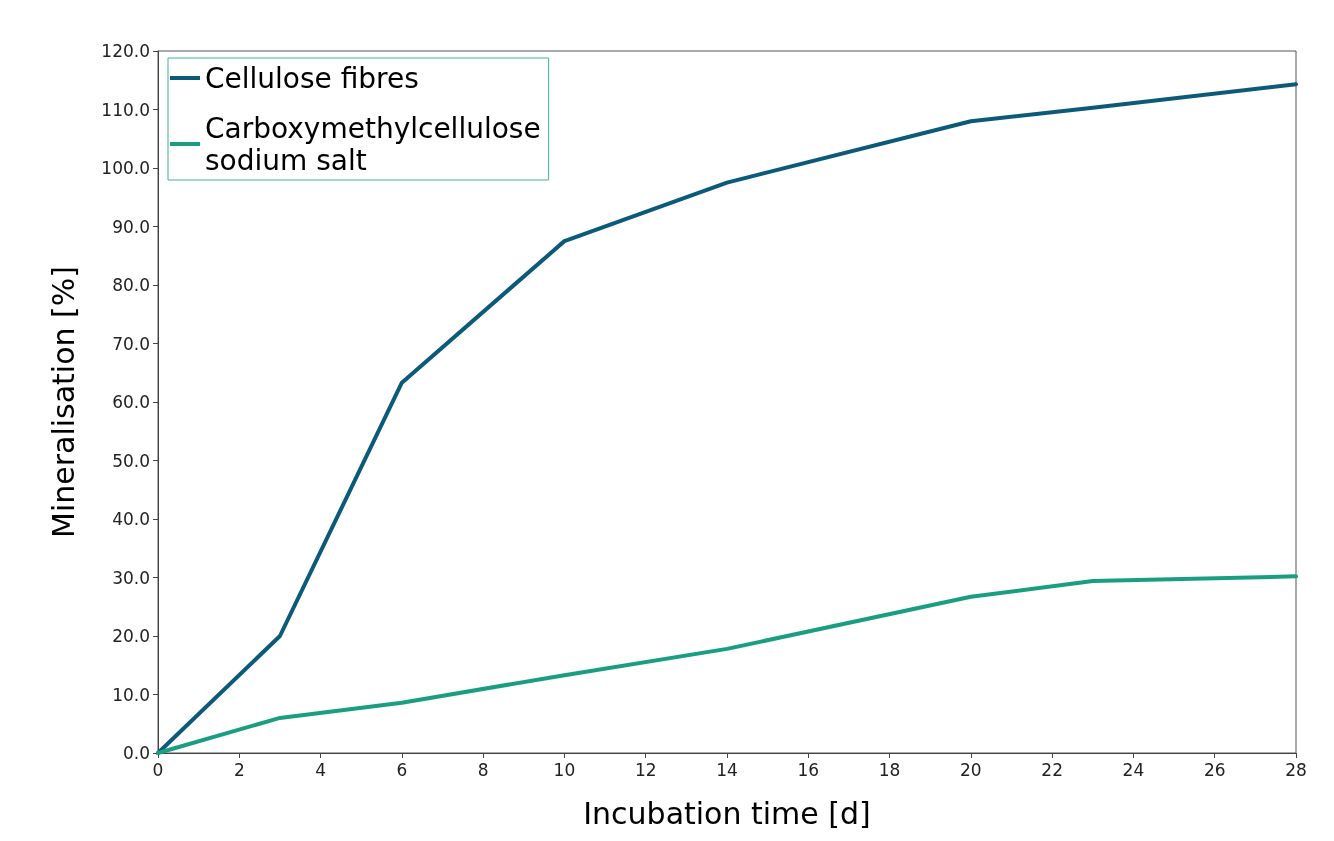  I want to click on x-tick-label: 16, so click(808, 769).